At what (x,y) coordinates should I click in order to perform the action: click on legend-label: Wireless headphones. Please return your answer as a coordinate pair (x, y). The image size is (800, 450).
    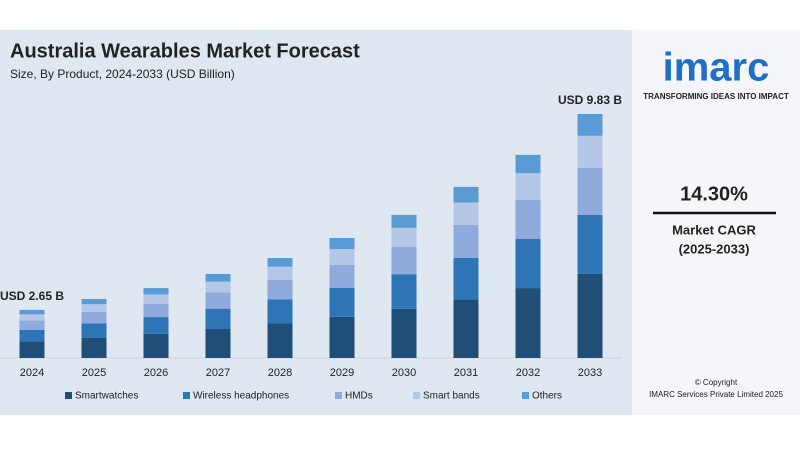
    Looking at the image, I should click on (241, 396).